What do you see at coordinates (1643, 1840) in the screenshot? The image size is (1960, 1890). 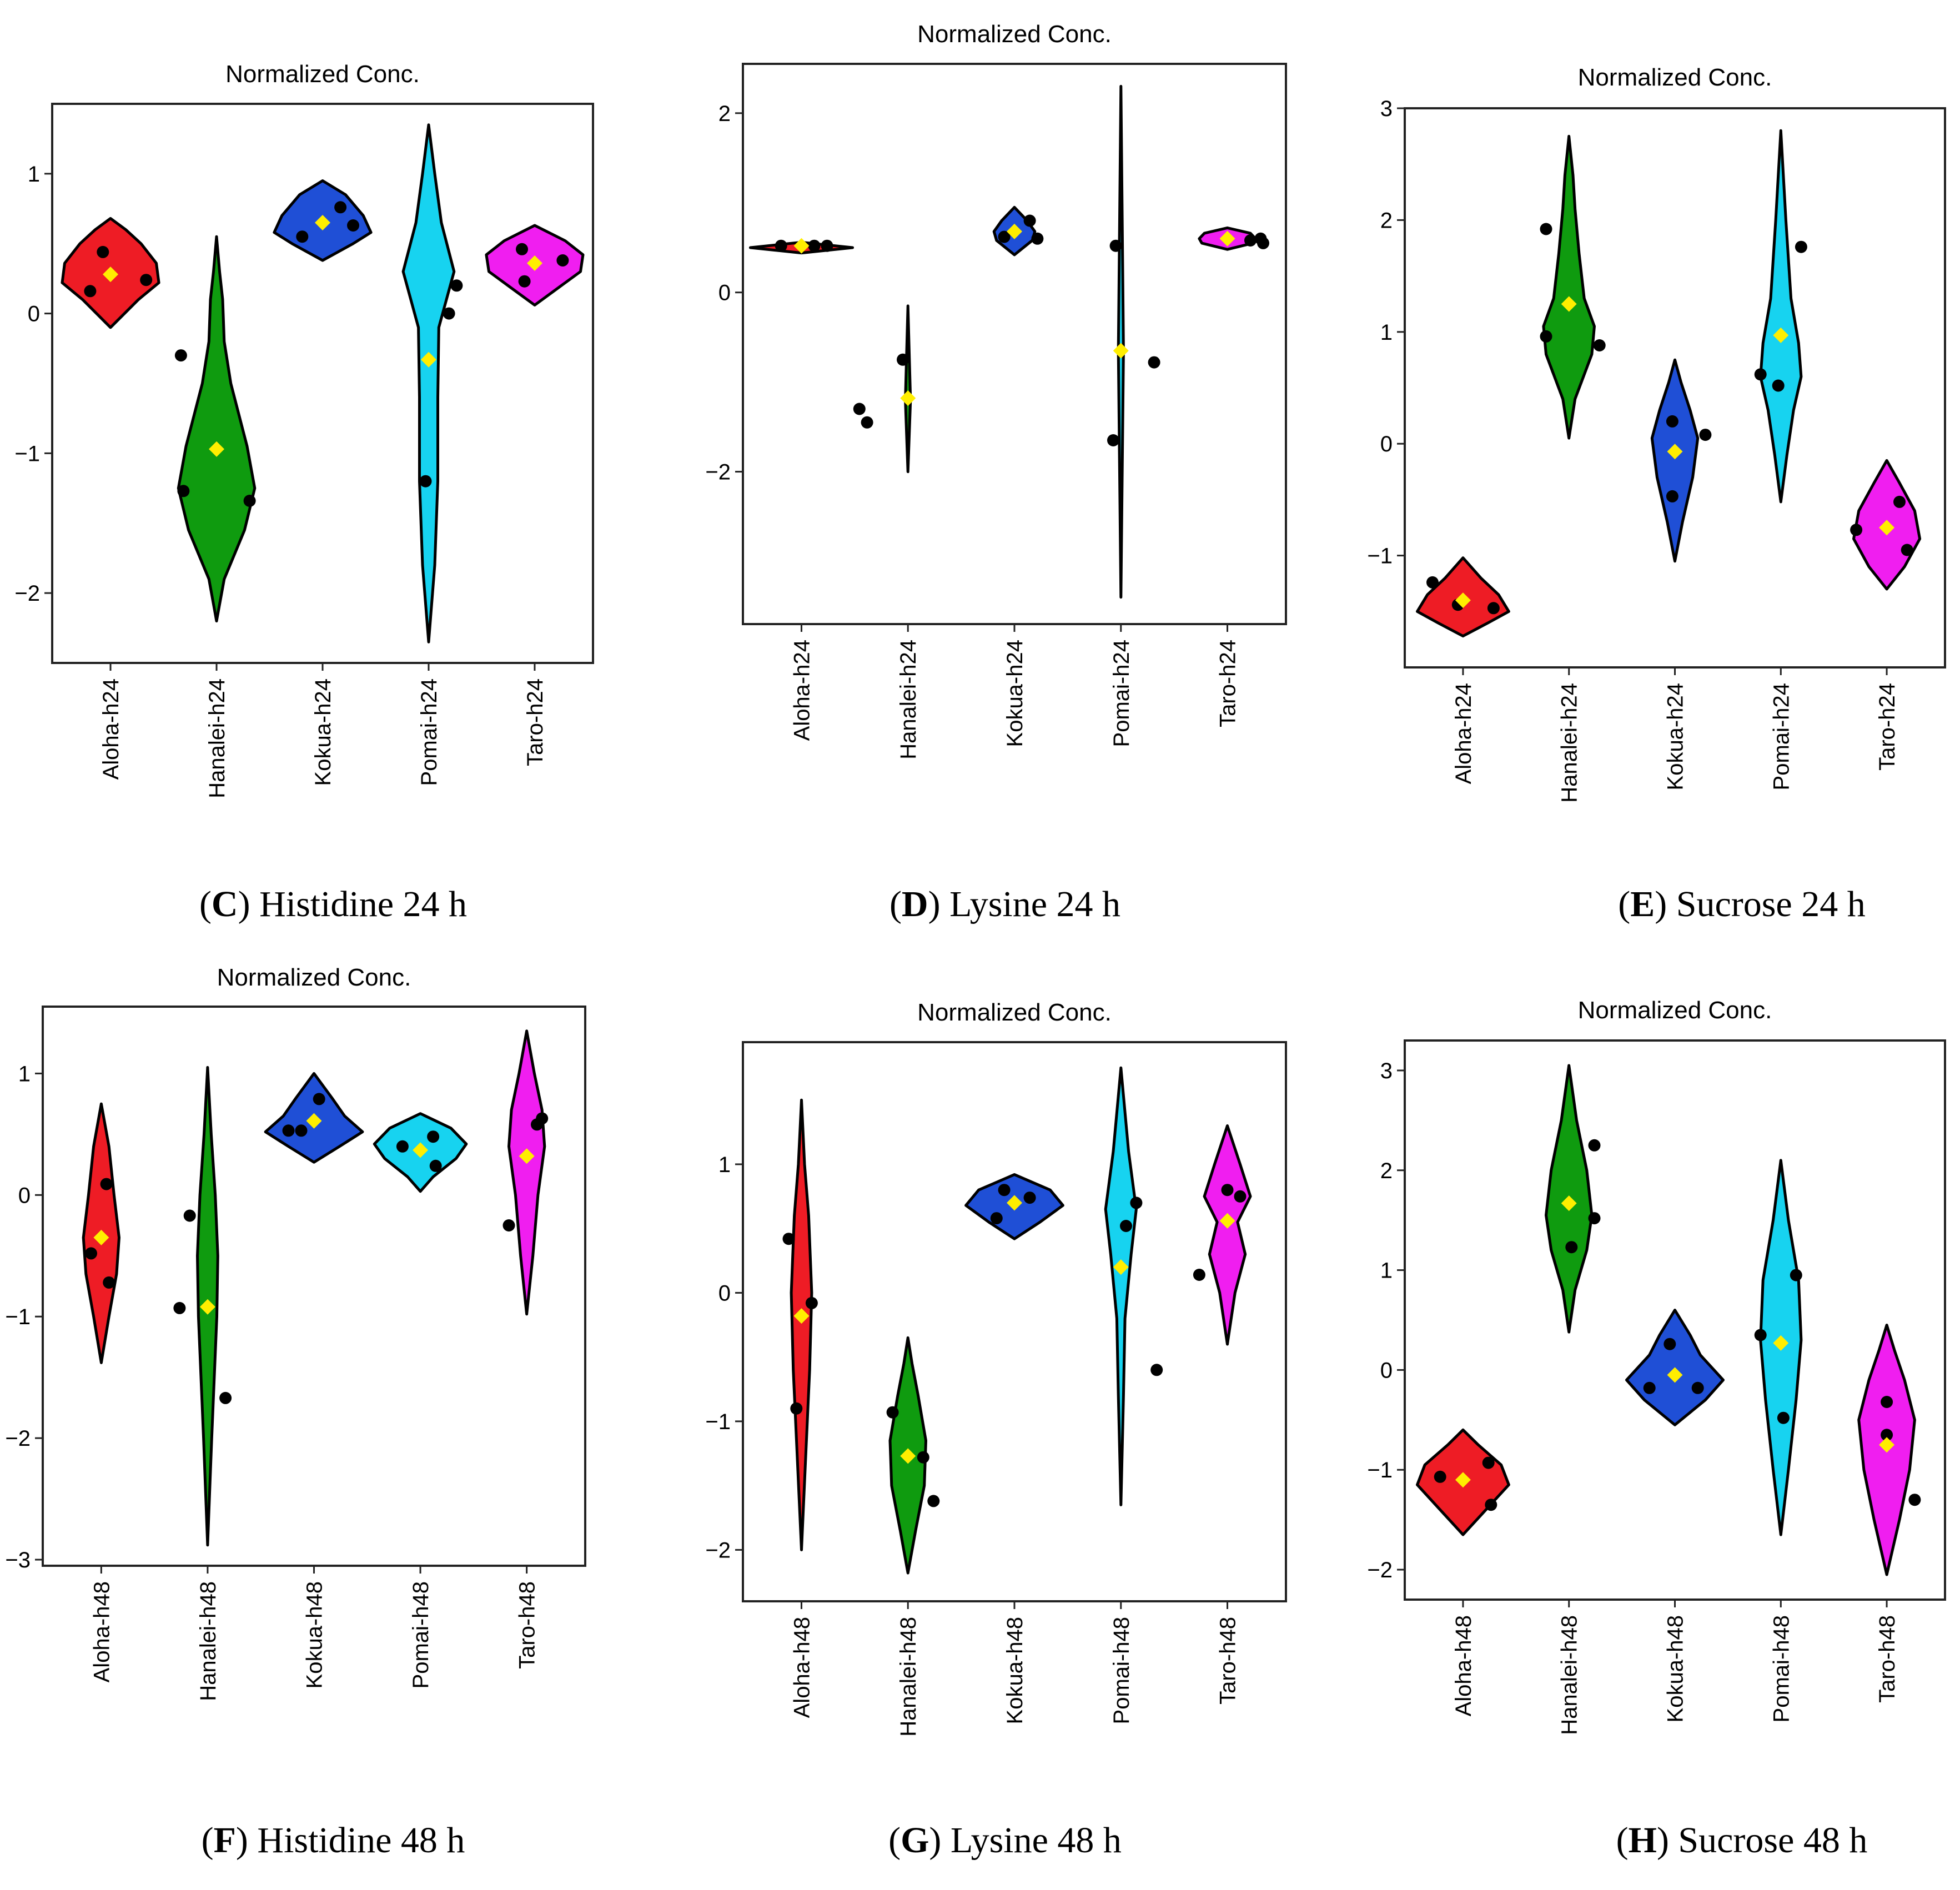 I see `caption-letter: H` at bounding box center [1643, 1840].